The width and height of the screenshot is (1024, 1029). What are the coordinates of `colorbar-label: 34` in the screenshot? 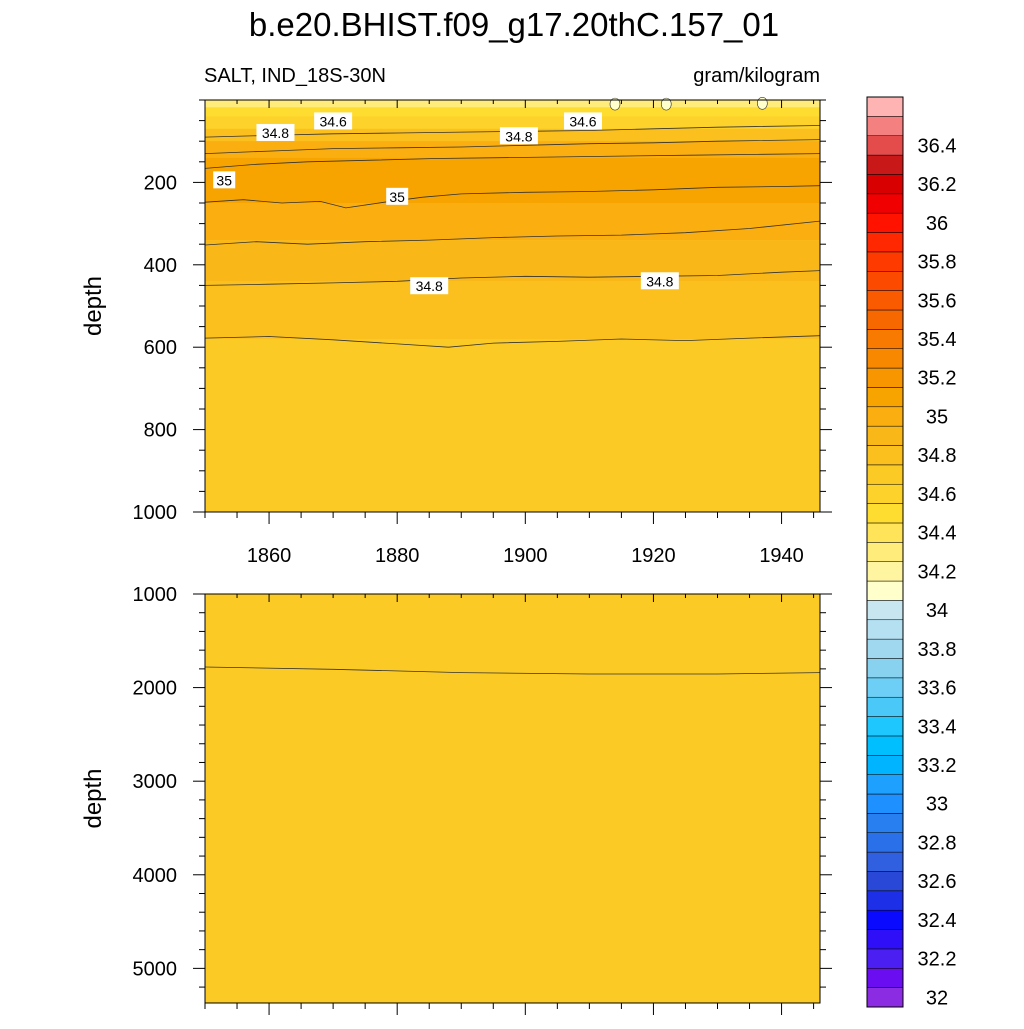 It's located at (937, 611).